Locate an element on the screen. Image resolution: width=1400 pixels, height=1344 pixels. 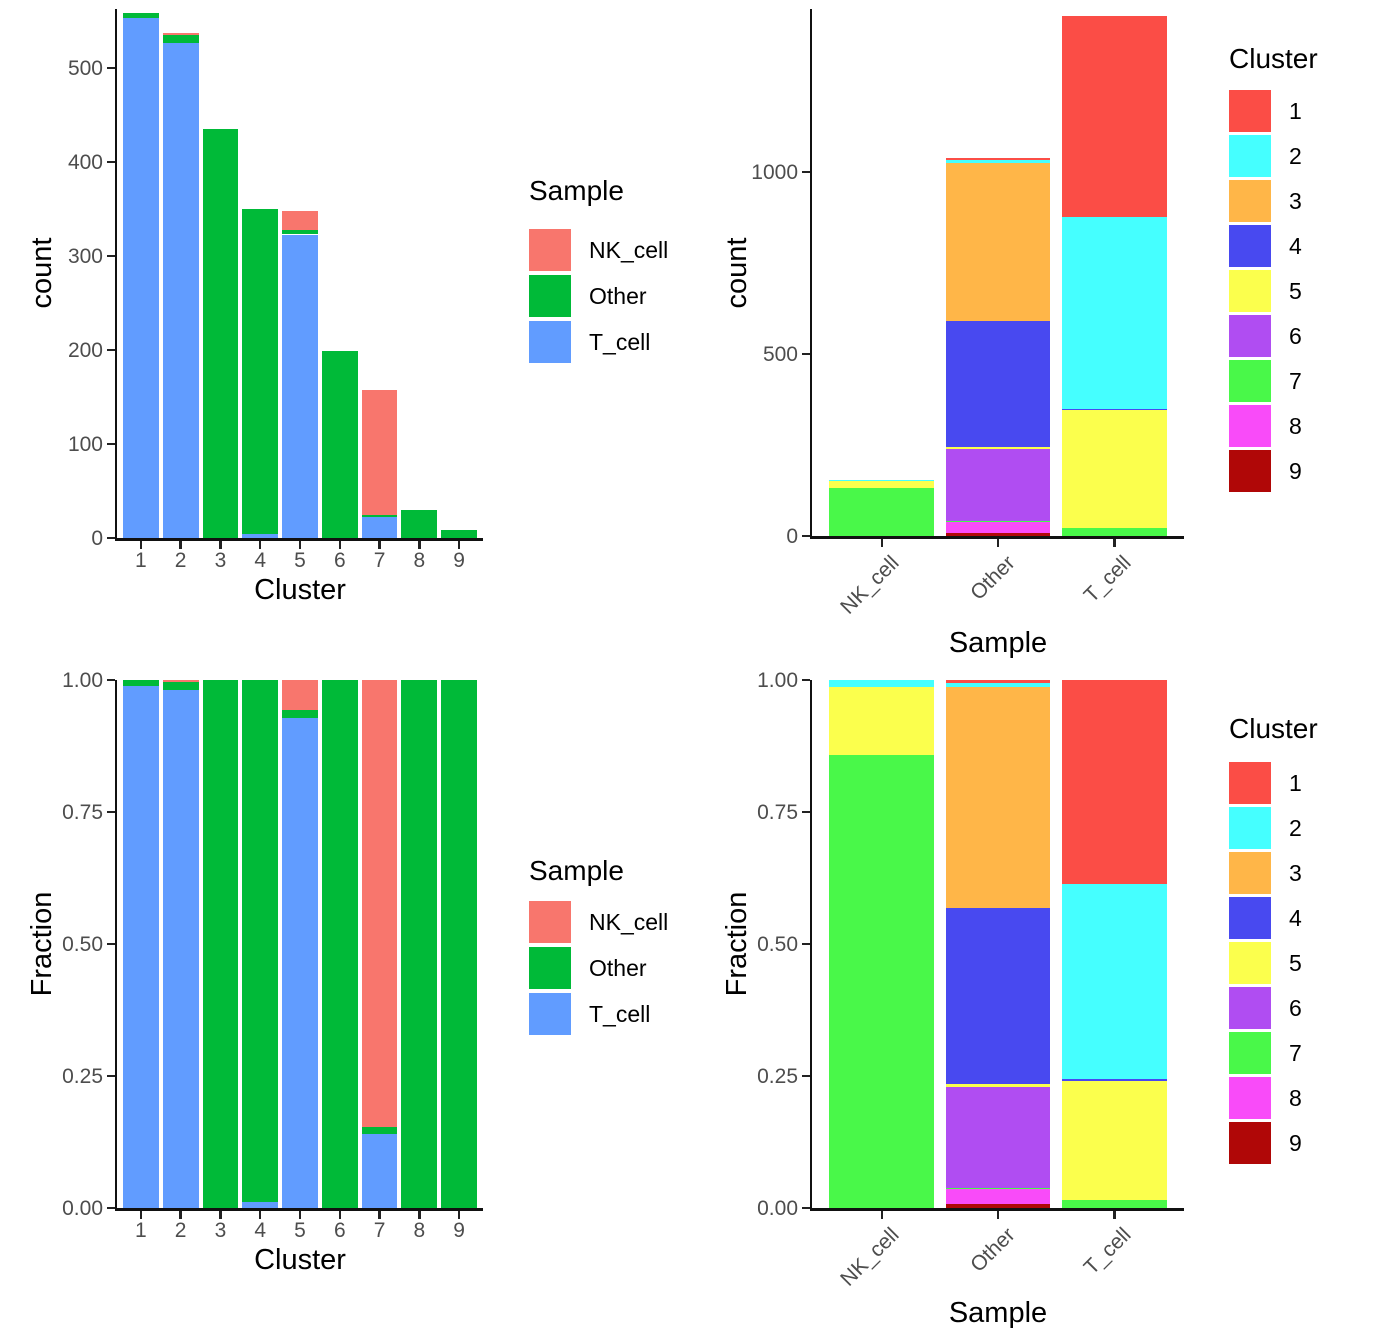
legend-label-9: 9 is located at coordinates (1295, 471).